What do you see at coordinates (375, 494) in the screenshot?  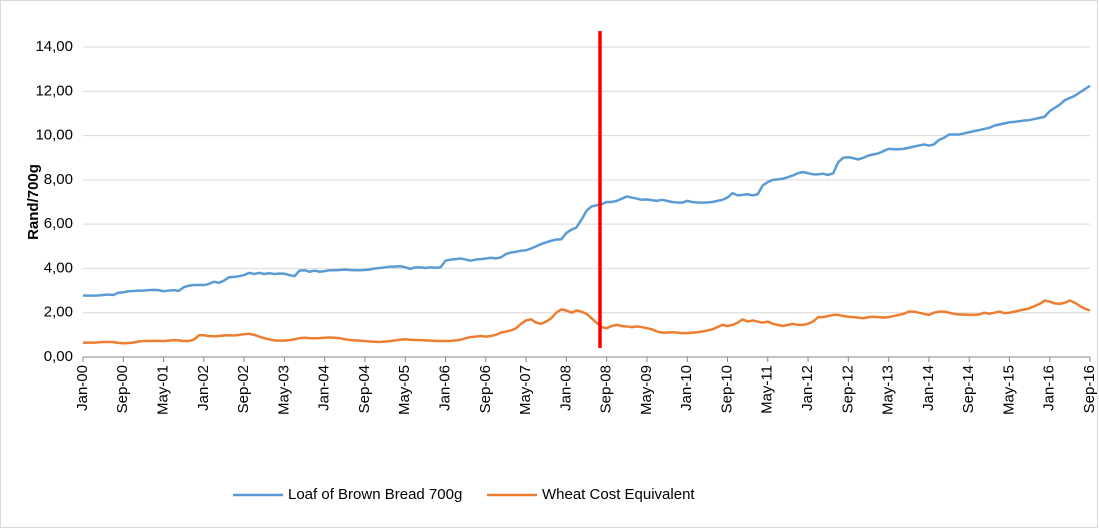 I see `legend-label: Loaf of Brown Bread 700g` at bounding box center [375, 494].